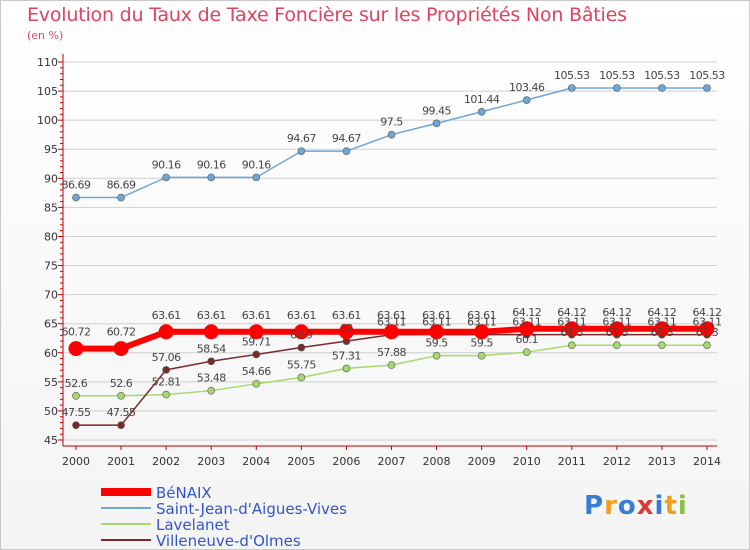  What do you see at coordinates (121, 461) in the screenshot?
I see `x-tick-label: 2001` at bounding box center [121, 461].